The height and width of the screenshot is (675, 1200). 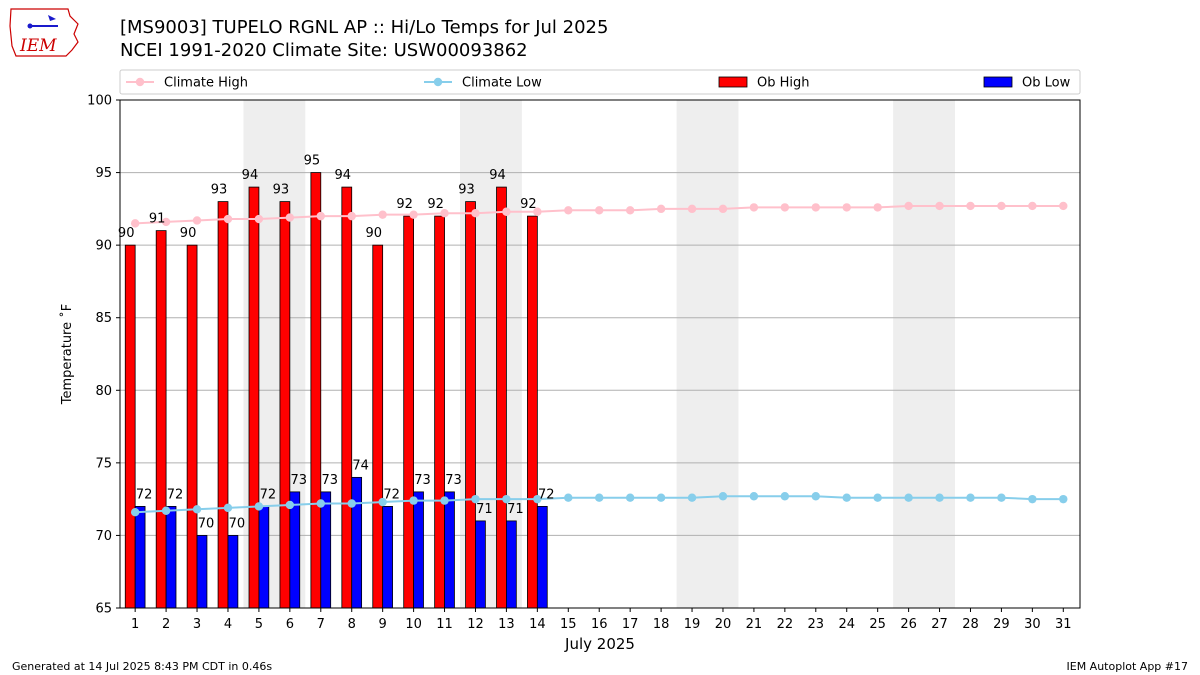 What do you see at coordinates (290, 624) in the screenshot?
I see `x-tick-label: 6` at bounding box center [290, 624].